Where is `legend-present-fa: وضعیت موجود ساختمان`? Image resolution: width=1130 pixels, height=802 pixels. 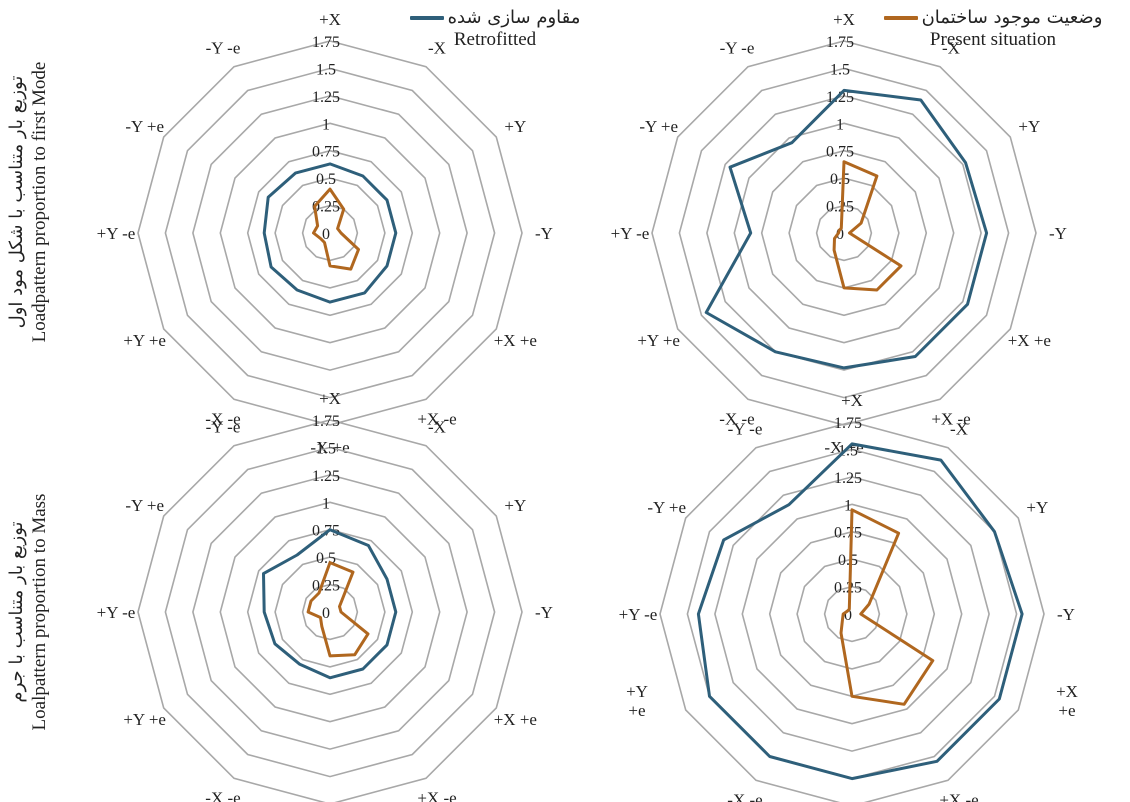
legend-present-fa: وضعیت موجود ساختمان is located at coordinates (1012, 17).